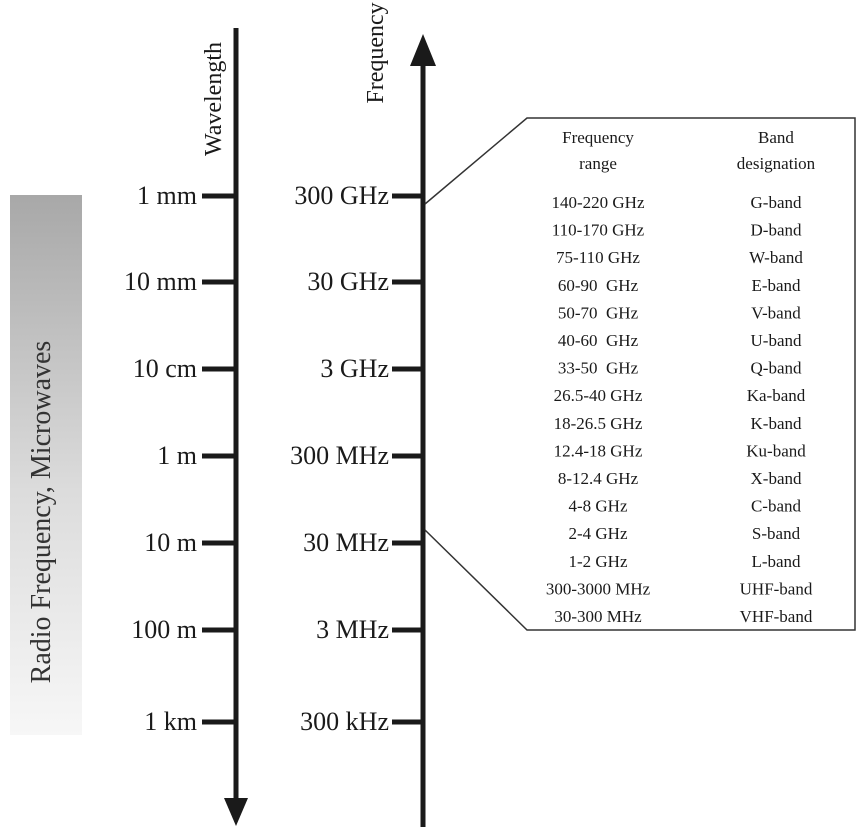 This screenshot has height=827, width=865. What do you see at coordinates (776, 450) in the screenshot?
I see `table-cell-band: Ku-band` at bounding box center [776, 450].